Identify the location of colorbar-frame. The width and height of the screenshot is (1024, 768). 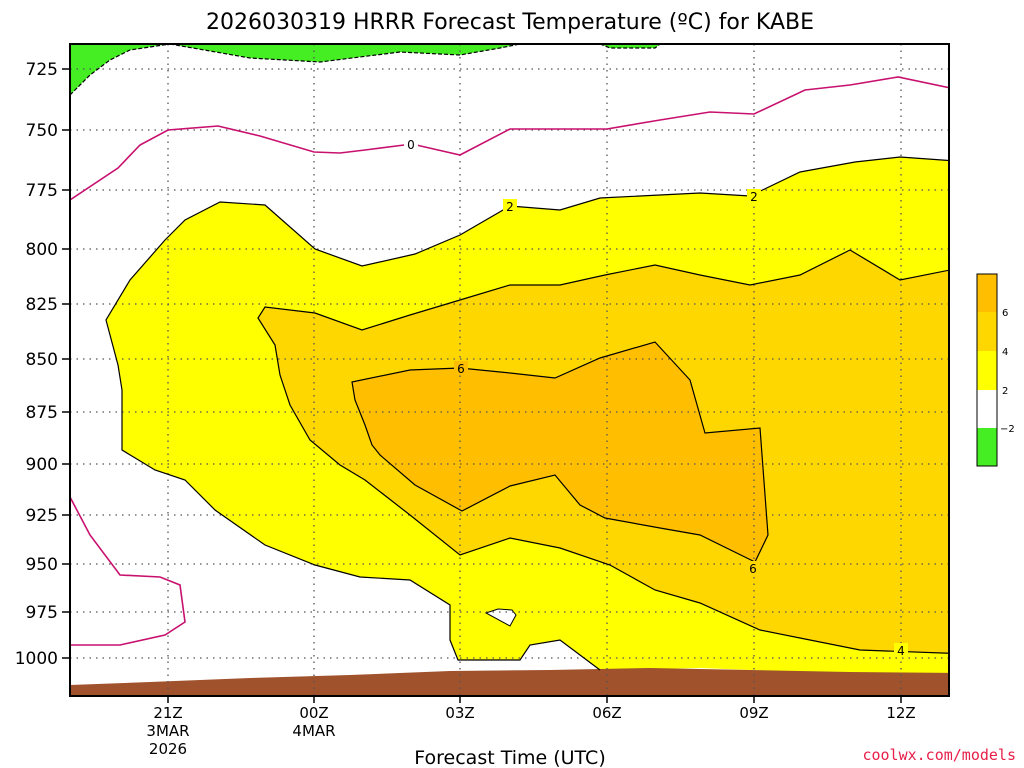
(987, 370).